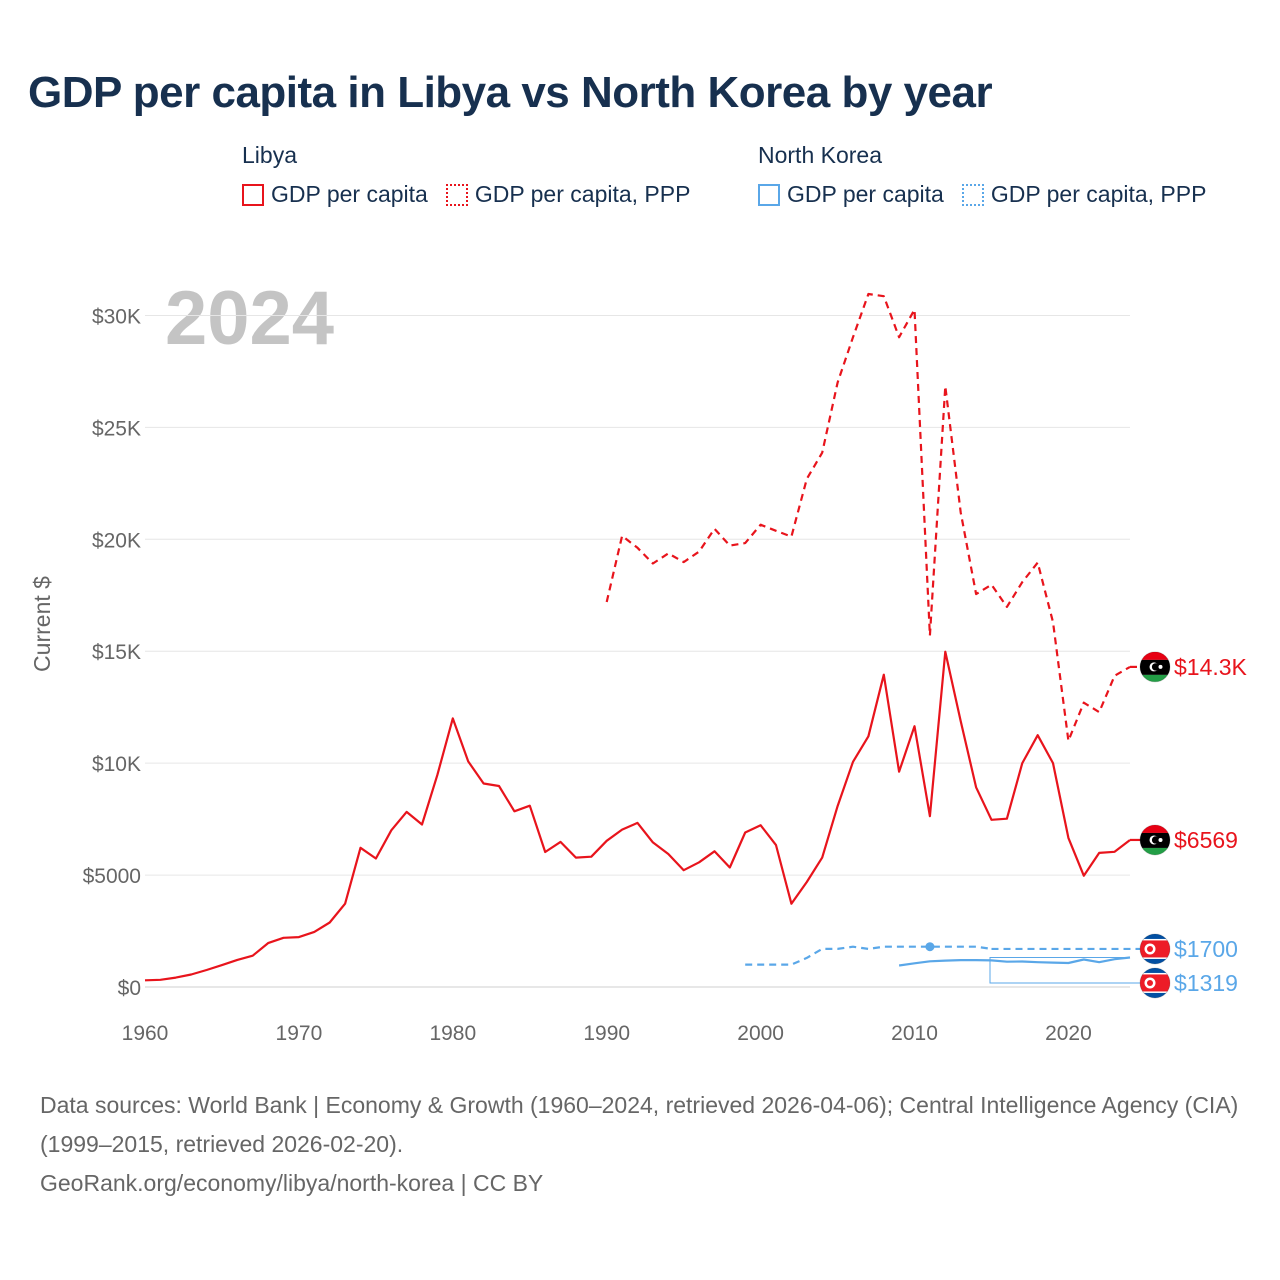 This screenshot has height=1280, width=1280. Describe the element at coordinates (1211, 667) in the screenshot. I see `end-value-label: $14.3K` at that location.